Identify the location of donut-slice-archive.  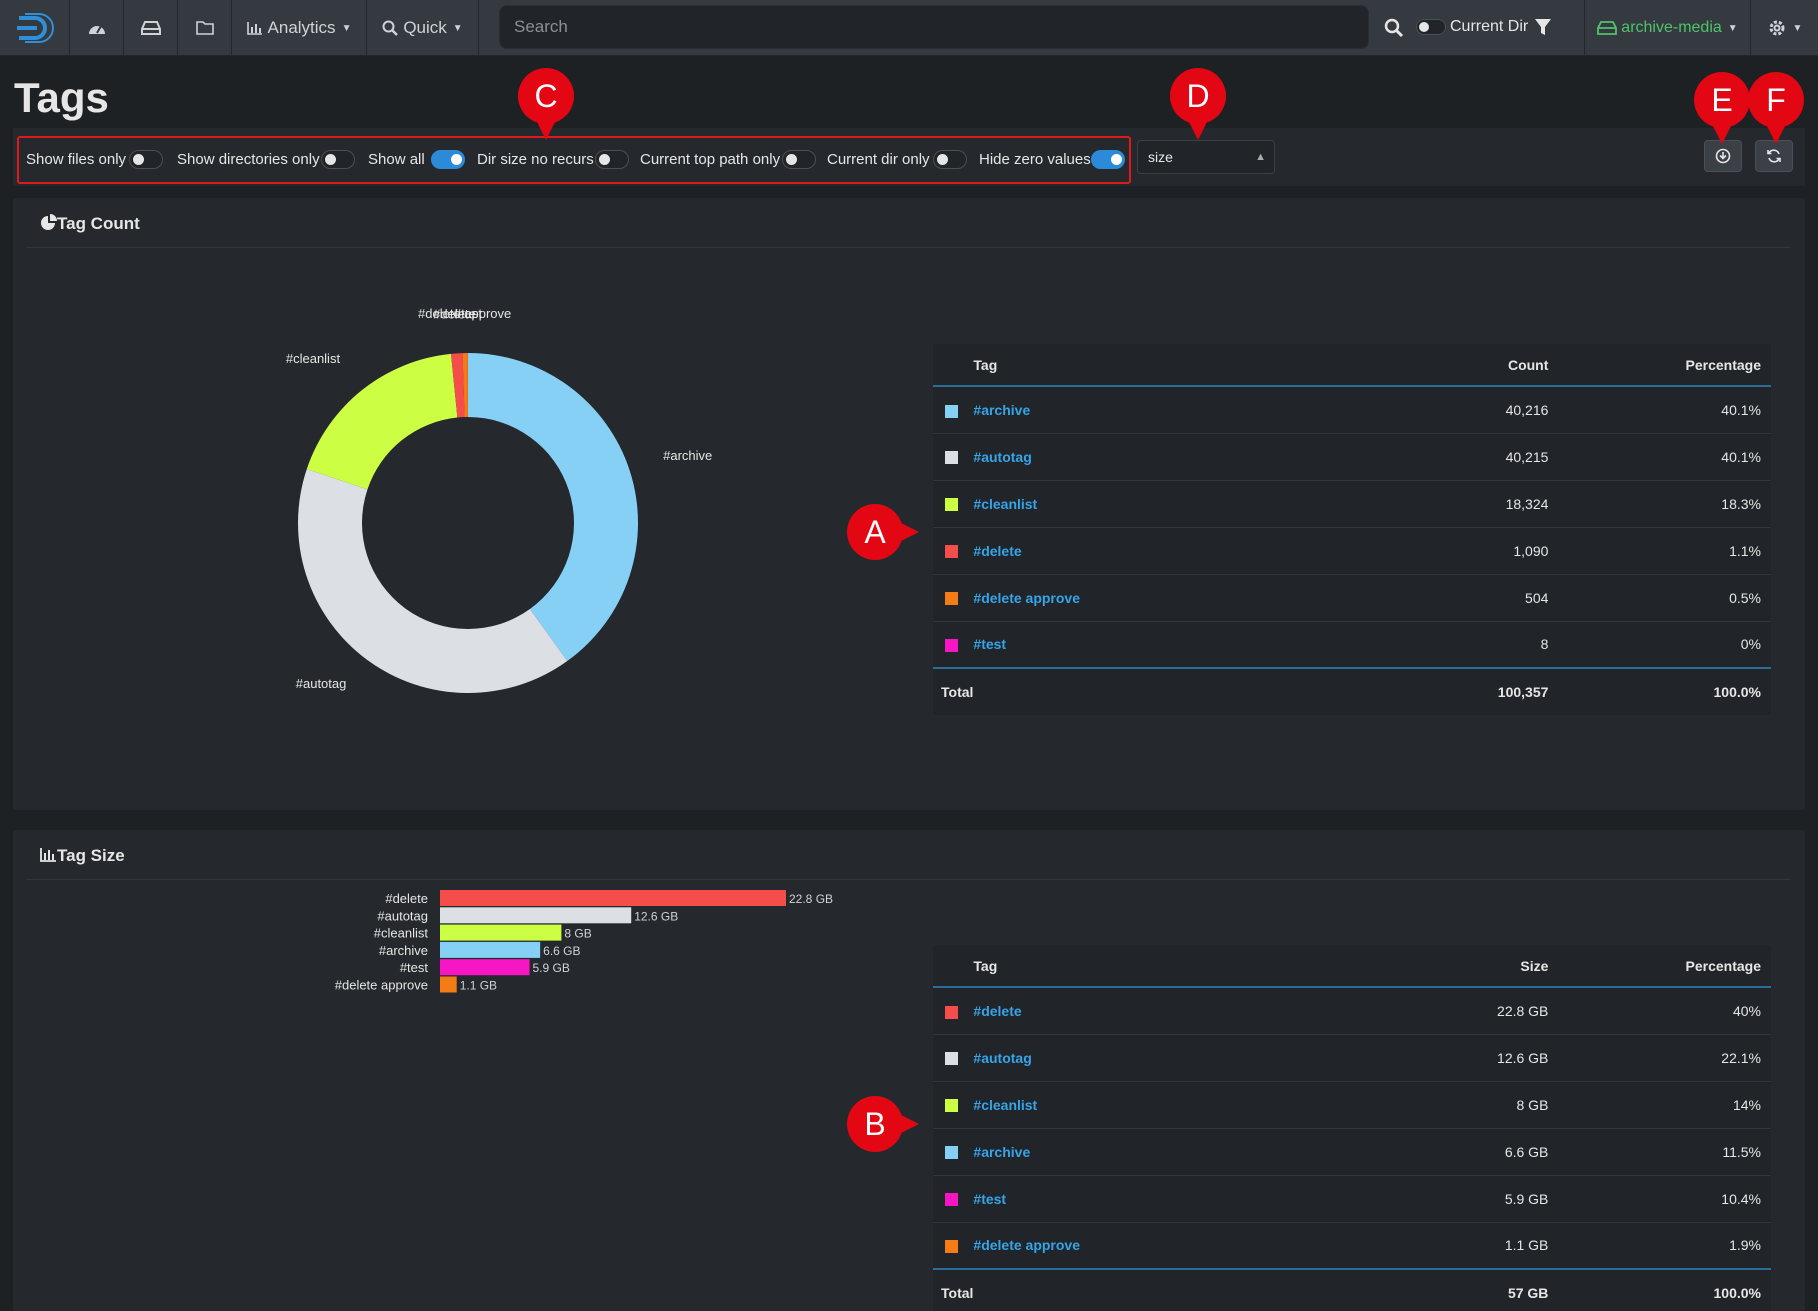
(553, 507).